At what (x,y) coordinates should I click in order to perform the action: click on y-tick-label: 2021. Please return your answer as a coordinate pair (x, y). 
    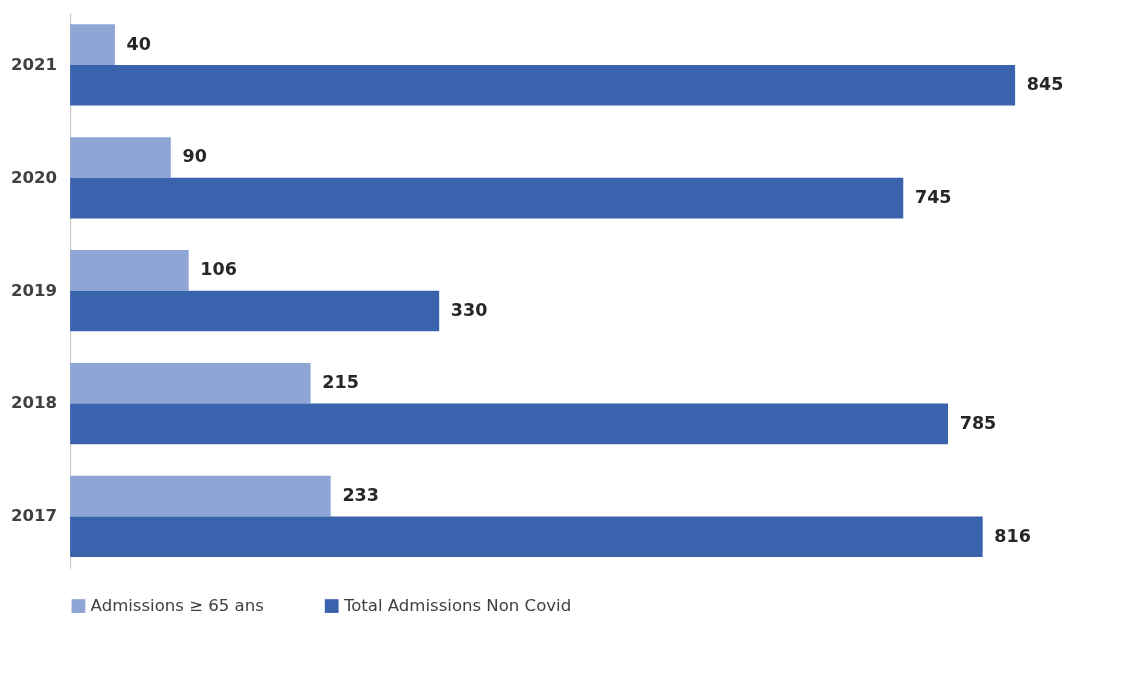
    Looking at the image, I should click on (33, 64).